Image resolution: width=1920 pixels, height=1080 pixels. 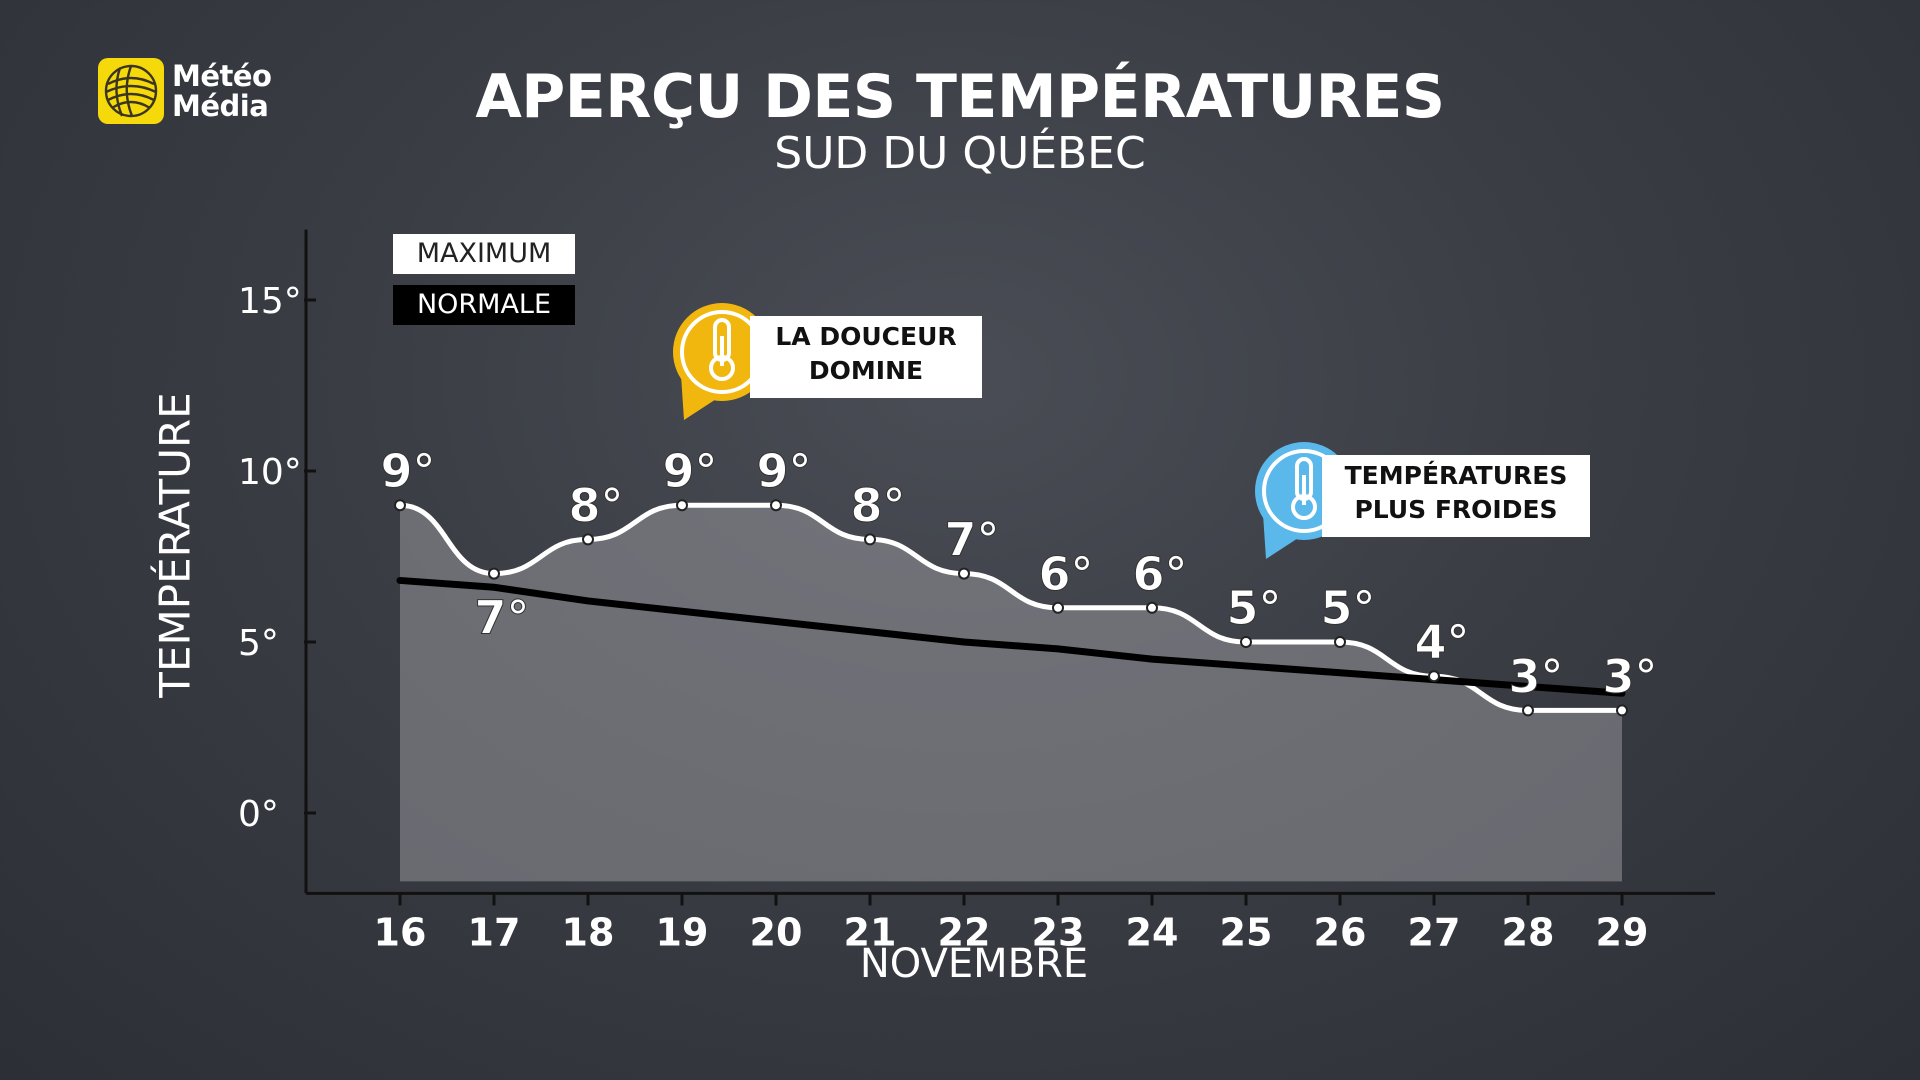 I want to click on x-axis-label: NOVEMBRE, so click(x=974, y=964).